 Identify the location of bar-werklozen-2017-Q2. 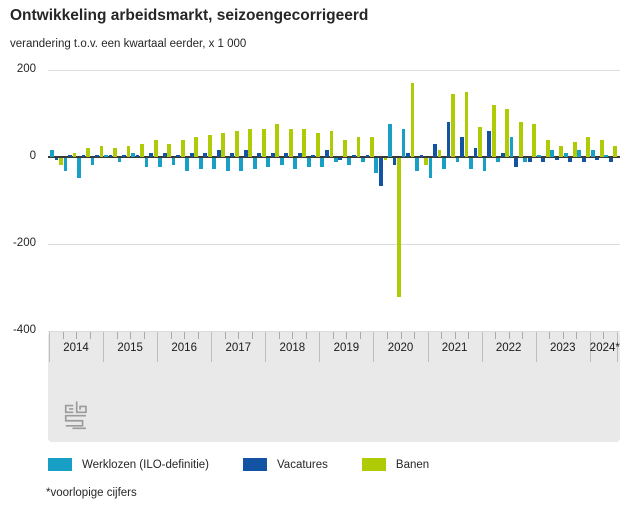
(227, 165).